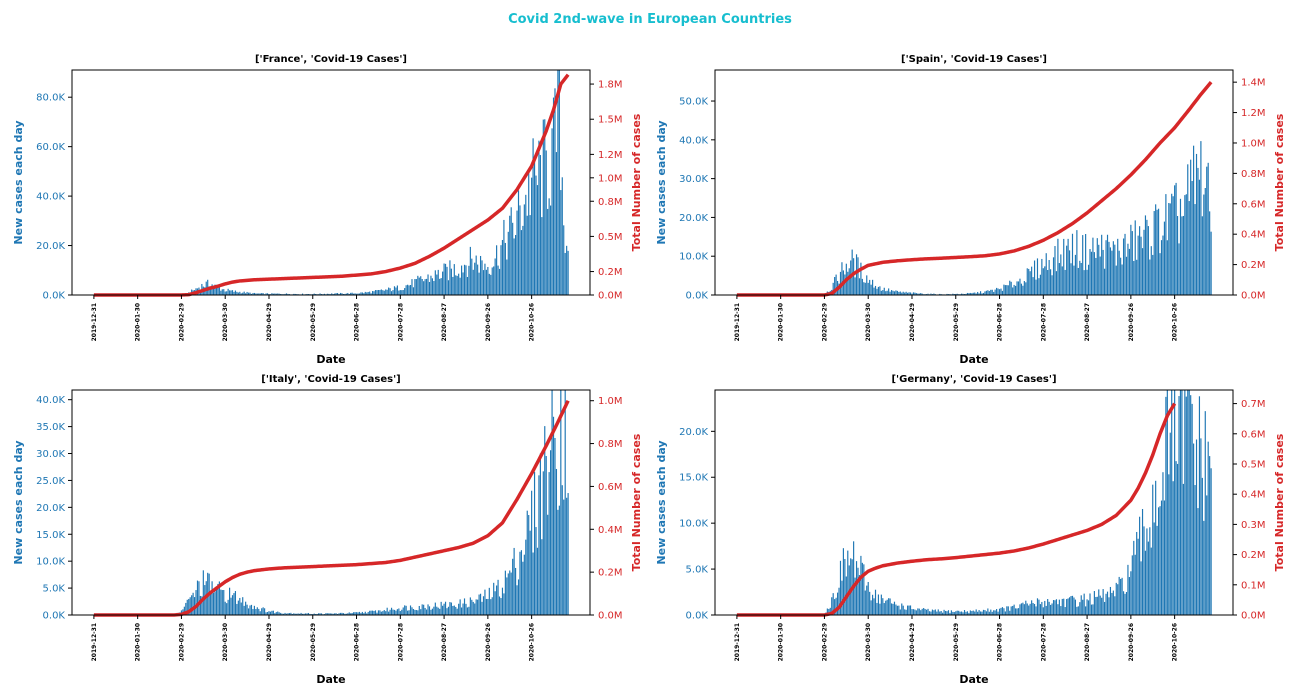 This screenshot has height=700, width=1300. Describe the element at coordinates (1087, 322) in the screenshot. I see `x-tick-label: 2020-08-27` at that location.